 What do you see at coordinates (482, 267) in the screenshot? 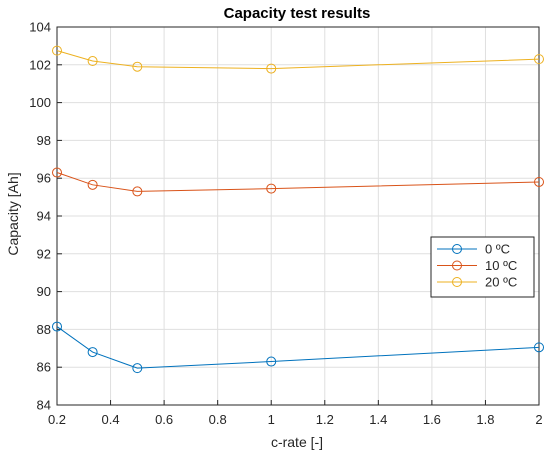
I see `legend-box` at bounding box center [482, 267].